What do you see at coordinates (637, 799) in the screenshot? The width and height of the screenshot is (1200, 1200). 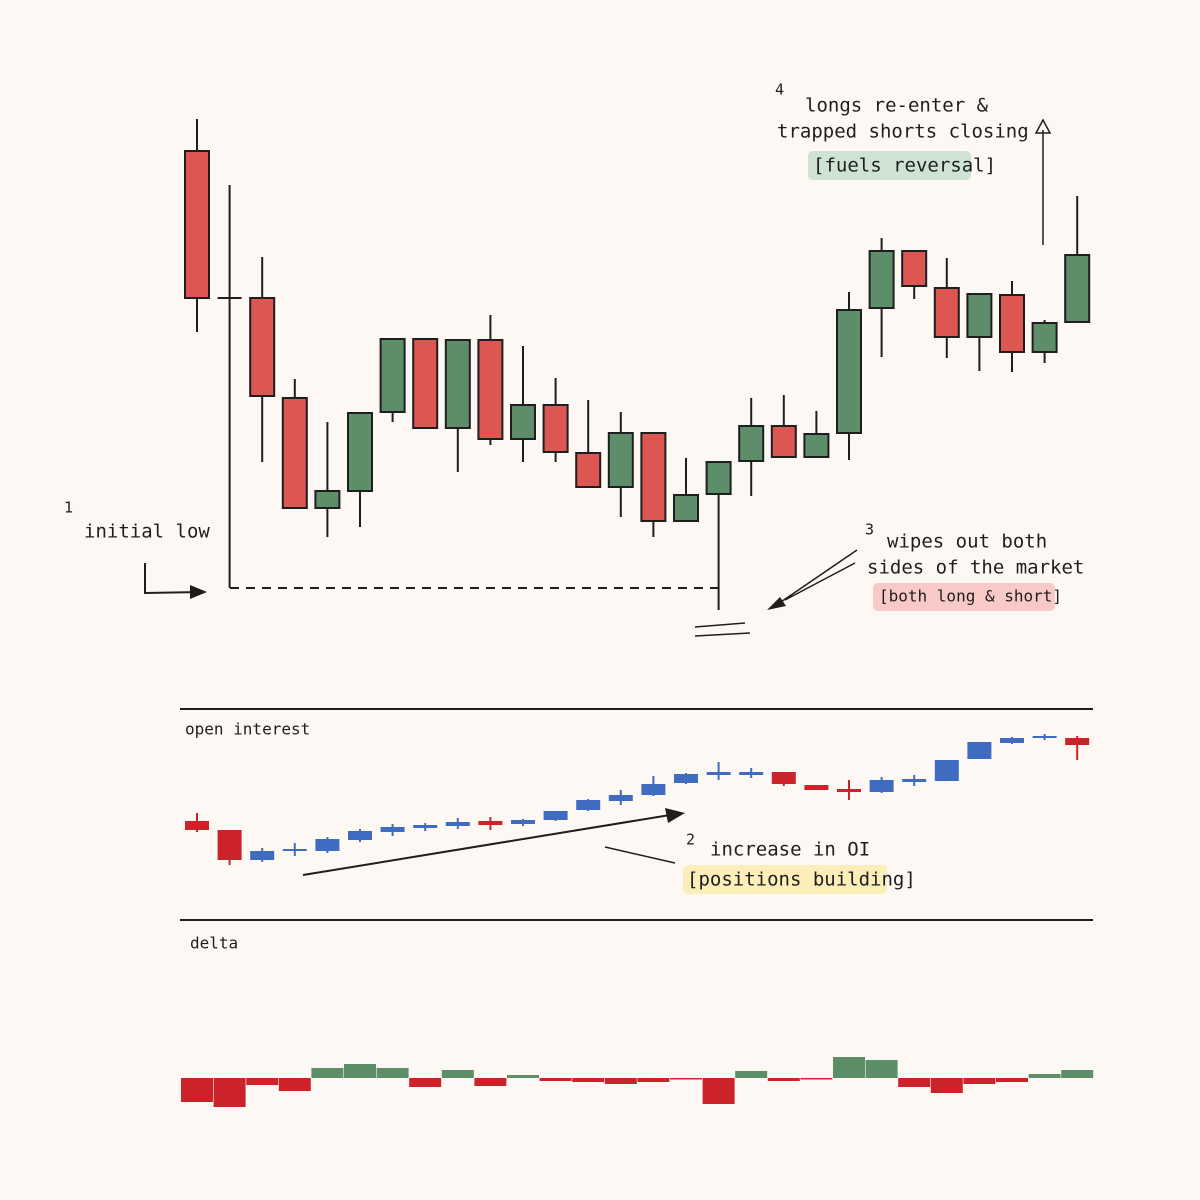 I see `open-interest-candles` at bounding box center [637, 799].